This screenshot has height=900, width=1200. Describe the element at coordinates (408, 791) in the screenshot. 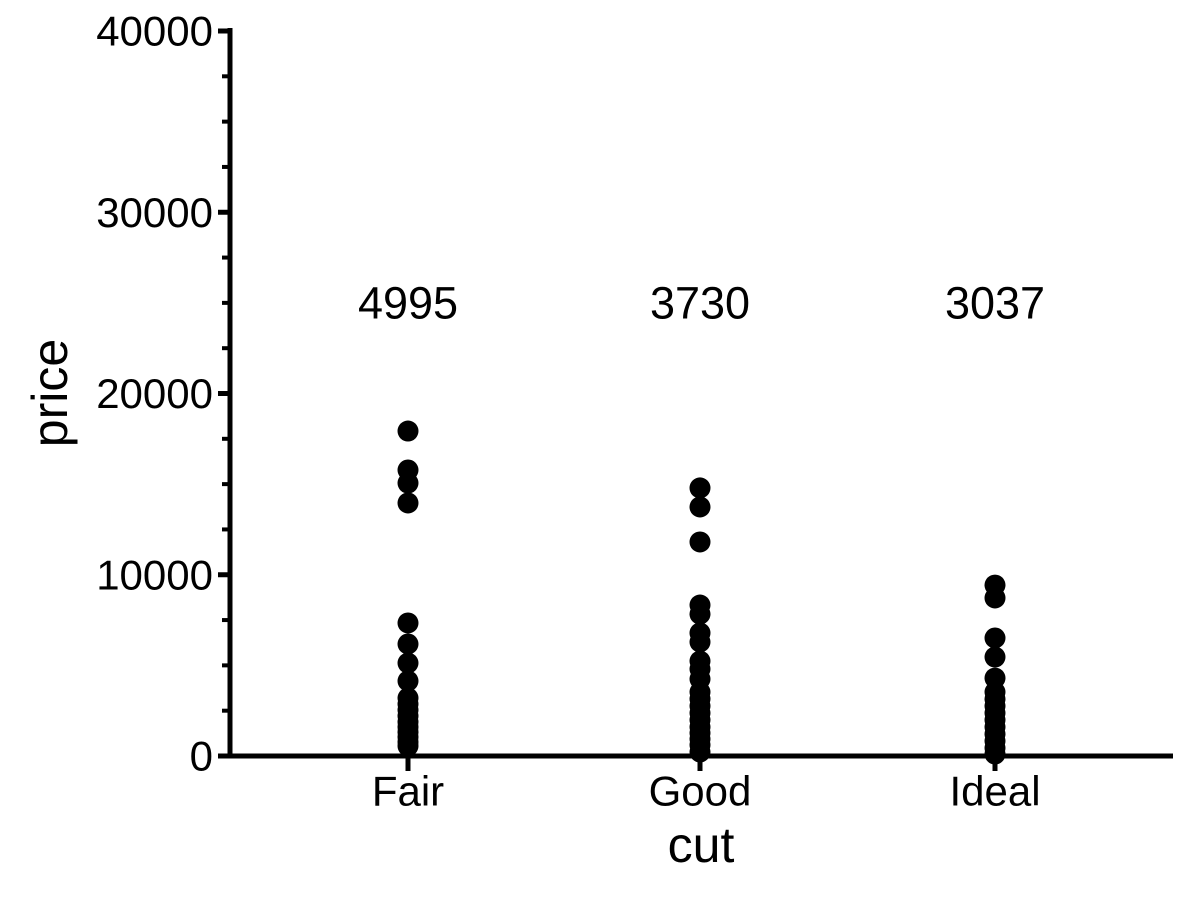

I see `x-tick-label-fair: Fair` at that location.